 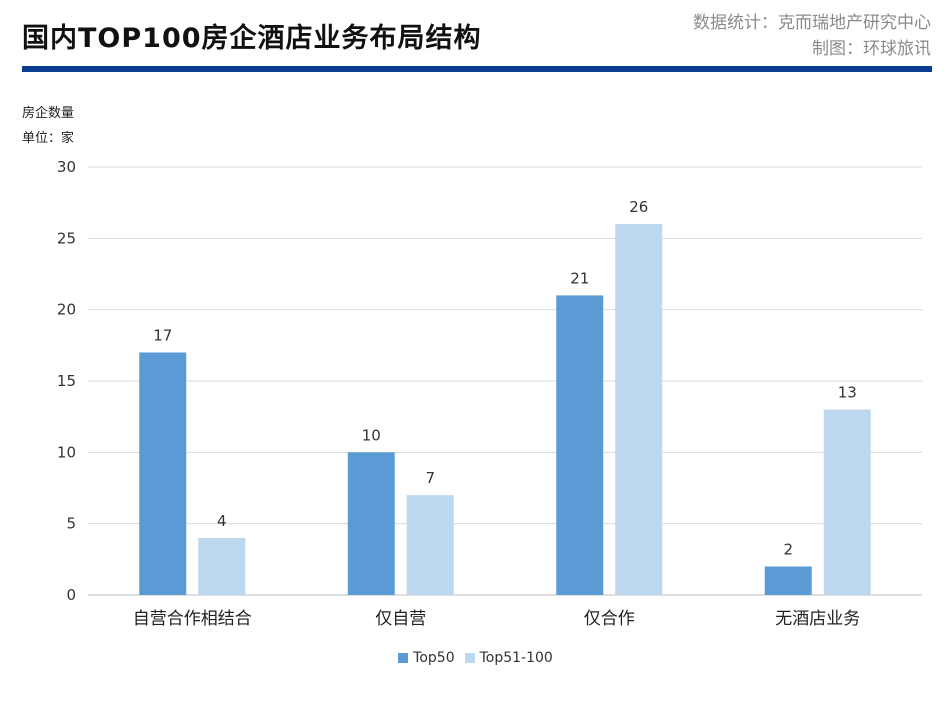 What do you see at coordinates (71, 524) in the screenshot?
I see `y-tick-label-5: 5` at bounding box center [71, 524].